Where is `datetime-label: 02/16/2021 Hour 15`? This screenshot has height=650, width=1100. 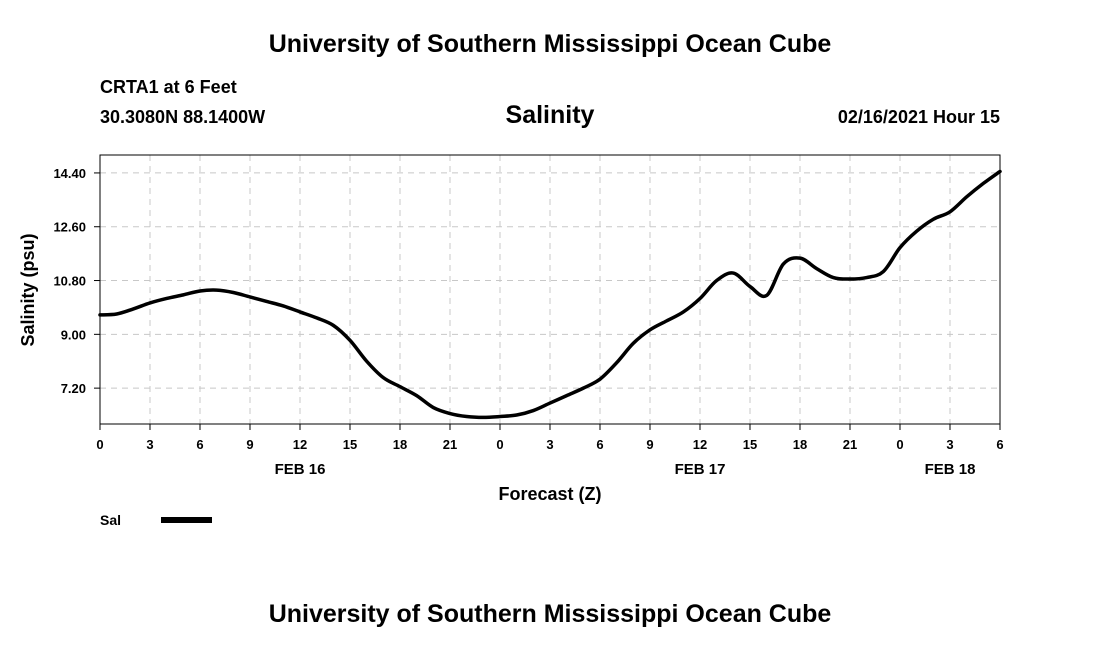
datetime-label: 02/16/2021 Hour 15 is located at coordinates (918, 117).